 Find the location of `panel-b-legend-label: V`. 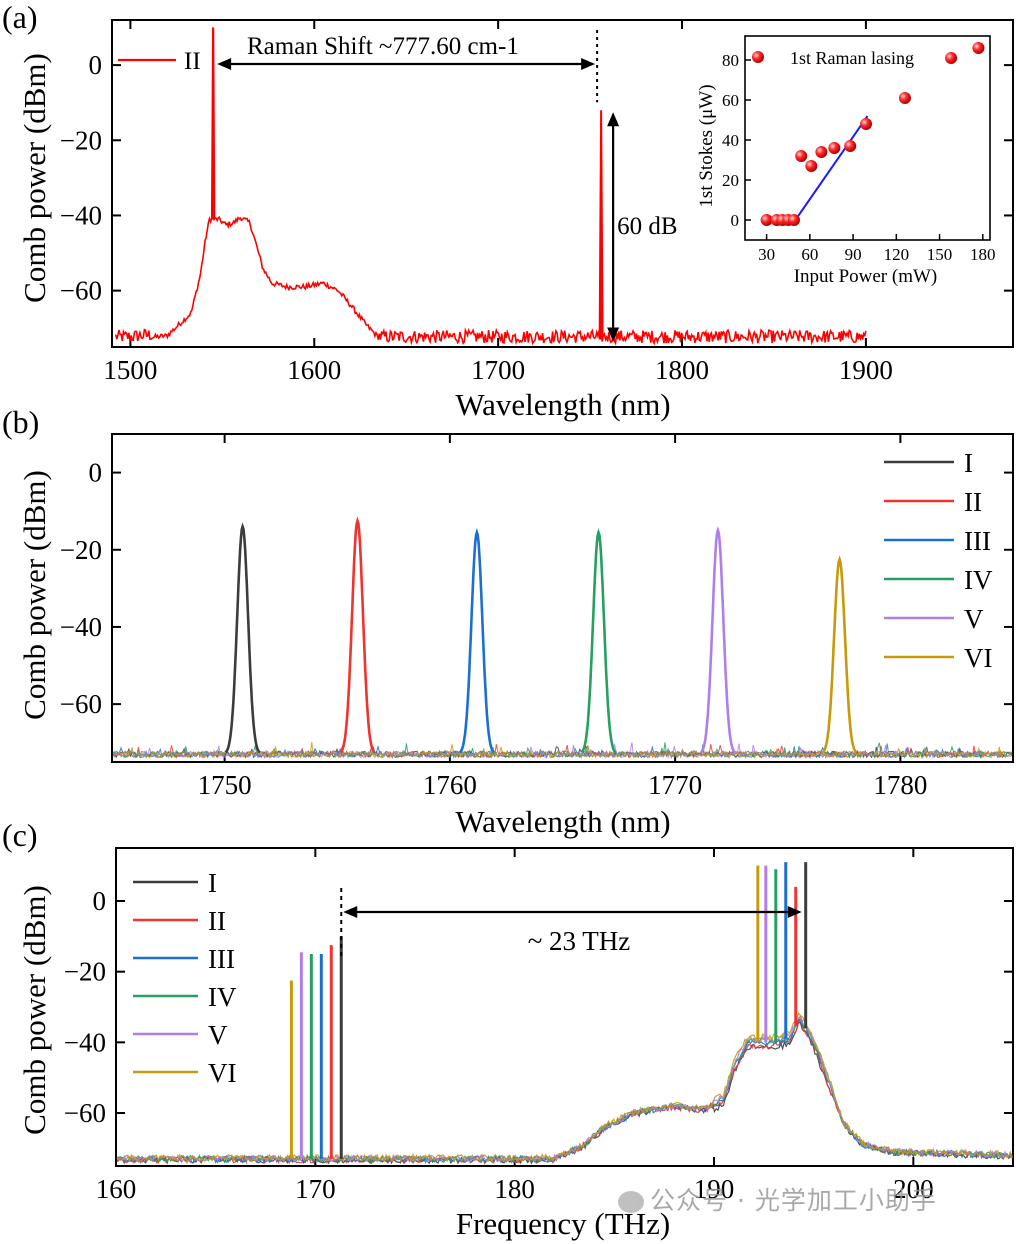

panel-b-legend-label: V is located at coordinates (974, 619).